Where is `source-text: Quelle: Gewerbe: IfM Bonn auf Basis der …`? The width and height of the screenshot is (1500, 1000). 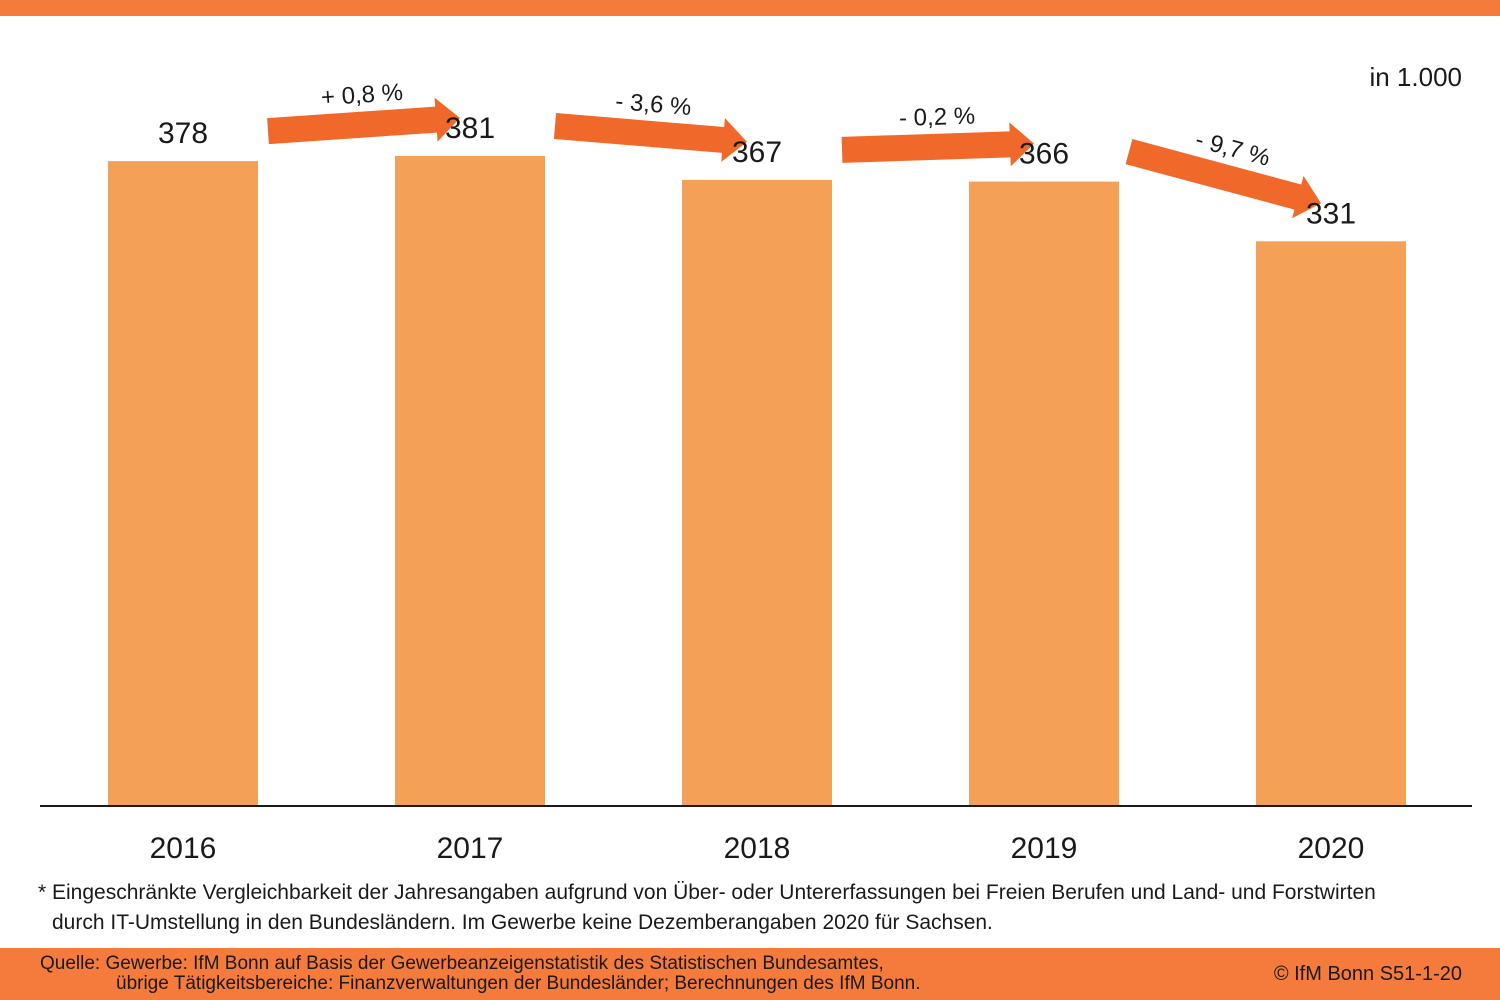
source-text: Quelle: Gewerbe: IfM Bonn auf Basis der … is located at coordinates (480, 974).